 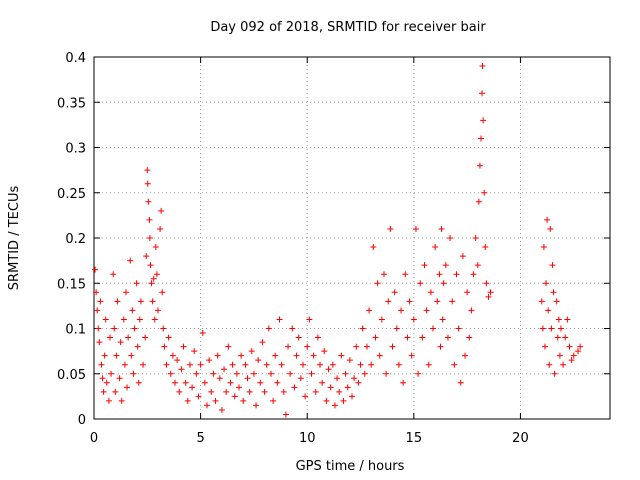 I want to click on y-tick-label: 0.1, so click(x=75, y=330).